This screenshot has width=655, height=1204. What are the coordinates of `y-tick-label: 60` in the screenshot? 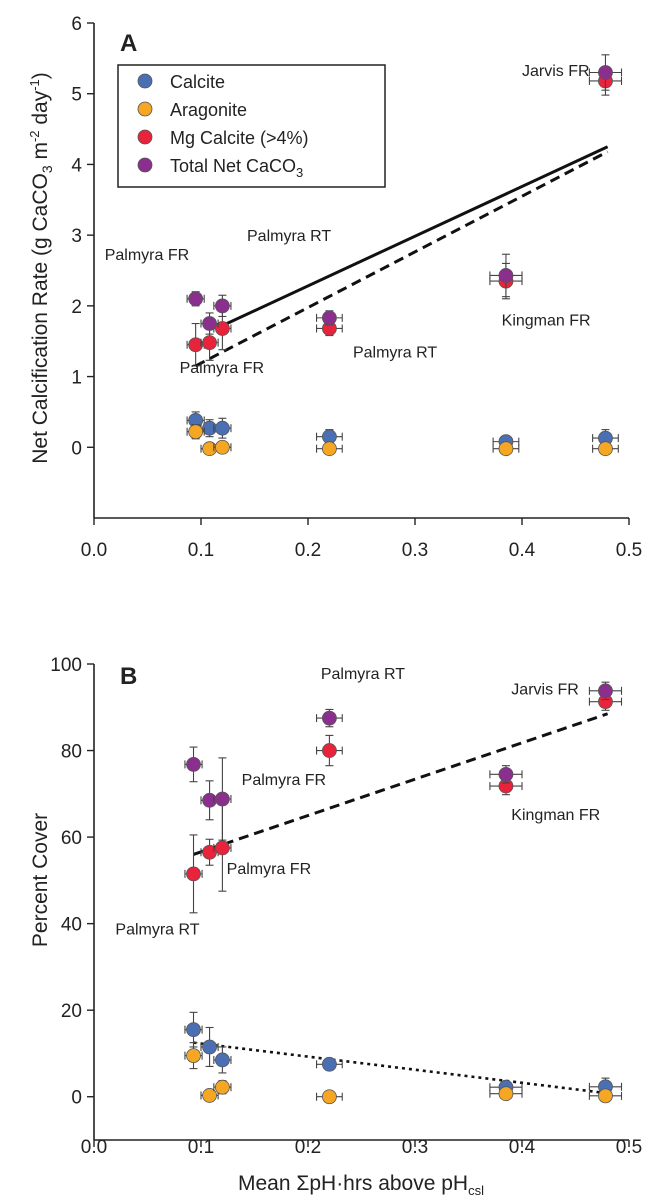 It's located at (71, 838).